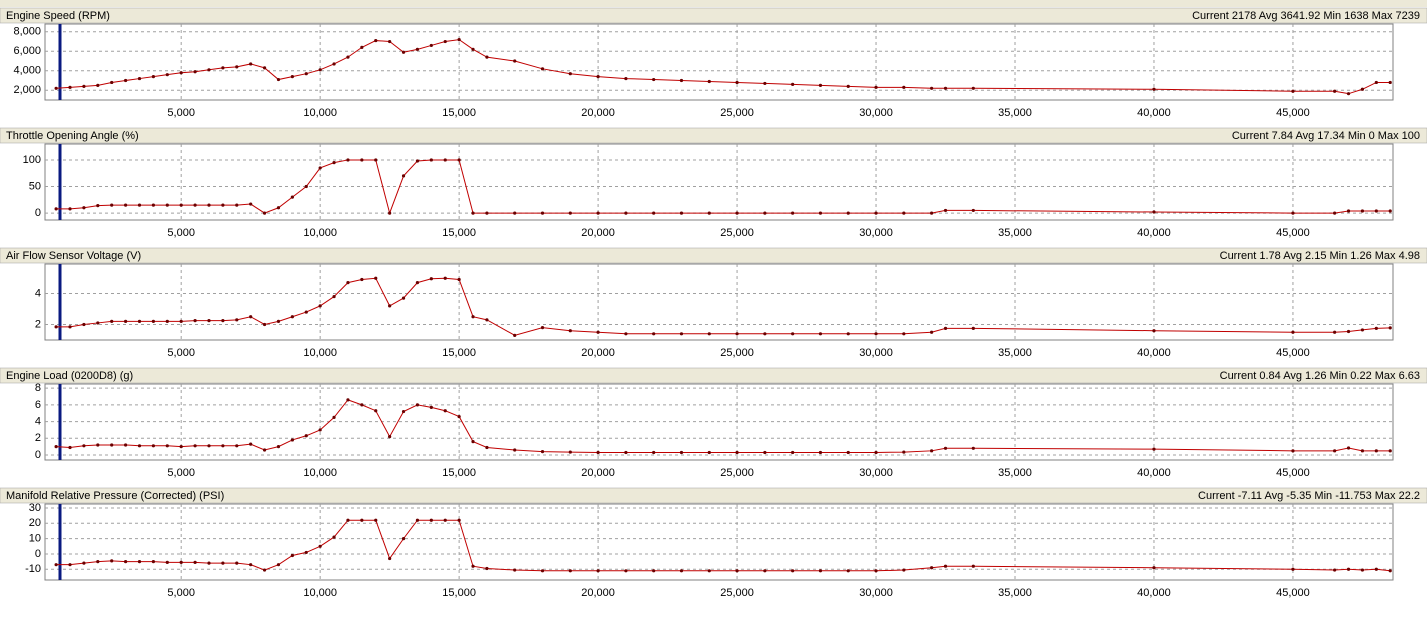  What do you see at coordinates (598, 113) in the screenshot?
I see `x-tick-label: 20,000` at bounding box center [598, 113].